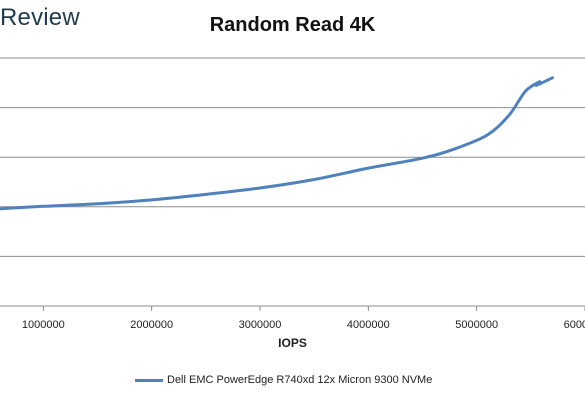 The height and width of the screenshot is (401, 585). What do you see at coordinates (368, 325) in the screenshot?
I see `x-tick-label: 4000000` at bounding box center [368, 325].